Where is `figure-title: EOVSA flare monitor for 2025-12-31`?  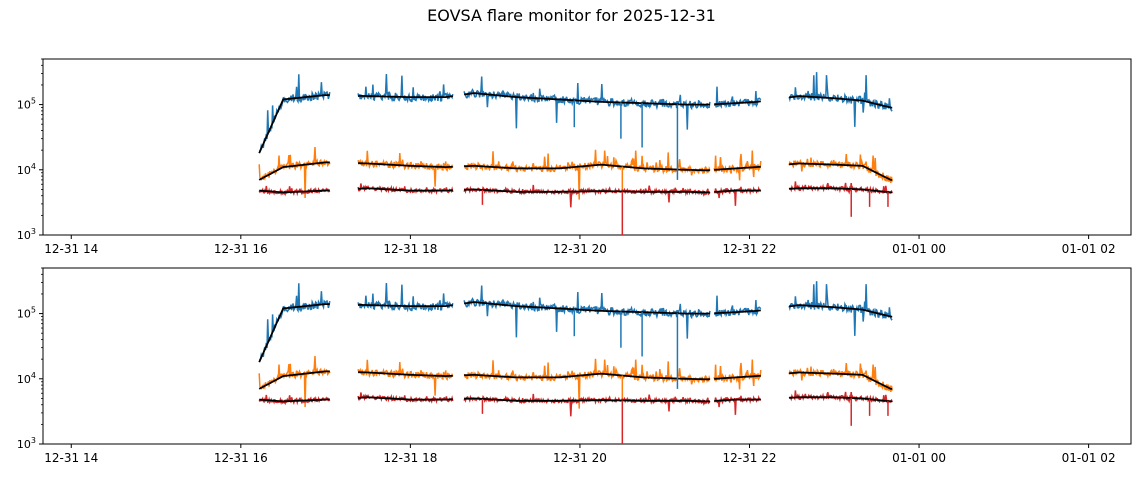 figure-title: EOVSA flare monitor for 2025-12-31 is located at coordinates (571, 15).